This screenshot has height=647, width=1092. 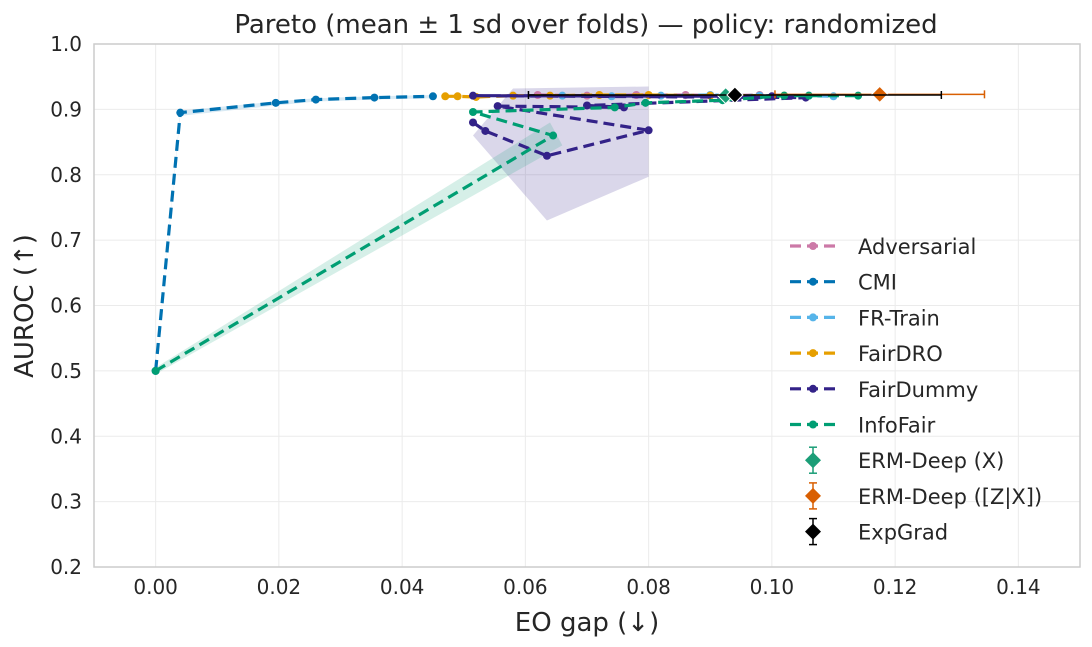 What do you see at coordinates (648, 587) in the screenshot?
I see `x-tick-label: 0.08` at bounding box center [648, 587].